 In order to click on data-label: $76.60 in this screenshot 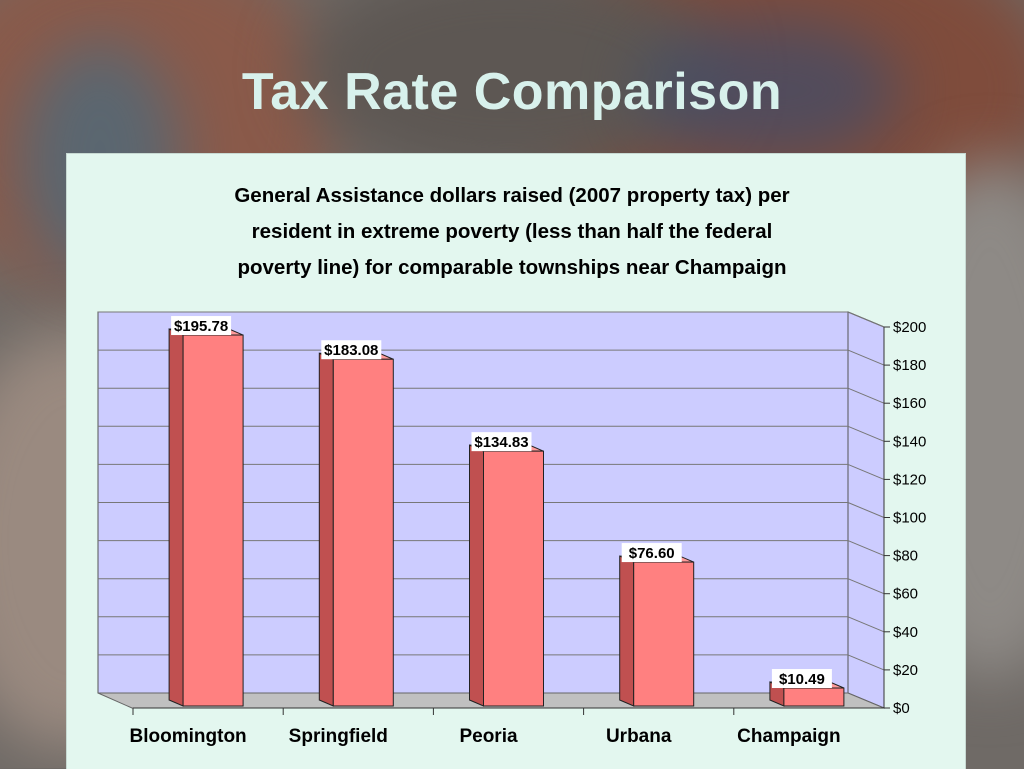, I will do `click(651, 553)`.